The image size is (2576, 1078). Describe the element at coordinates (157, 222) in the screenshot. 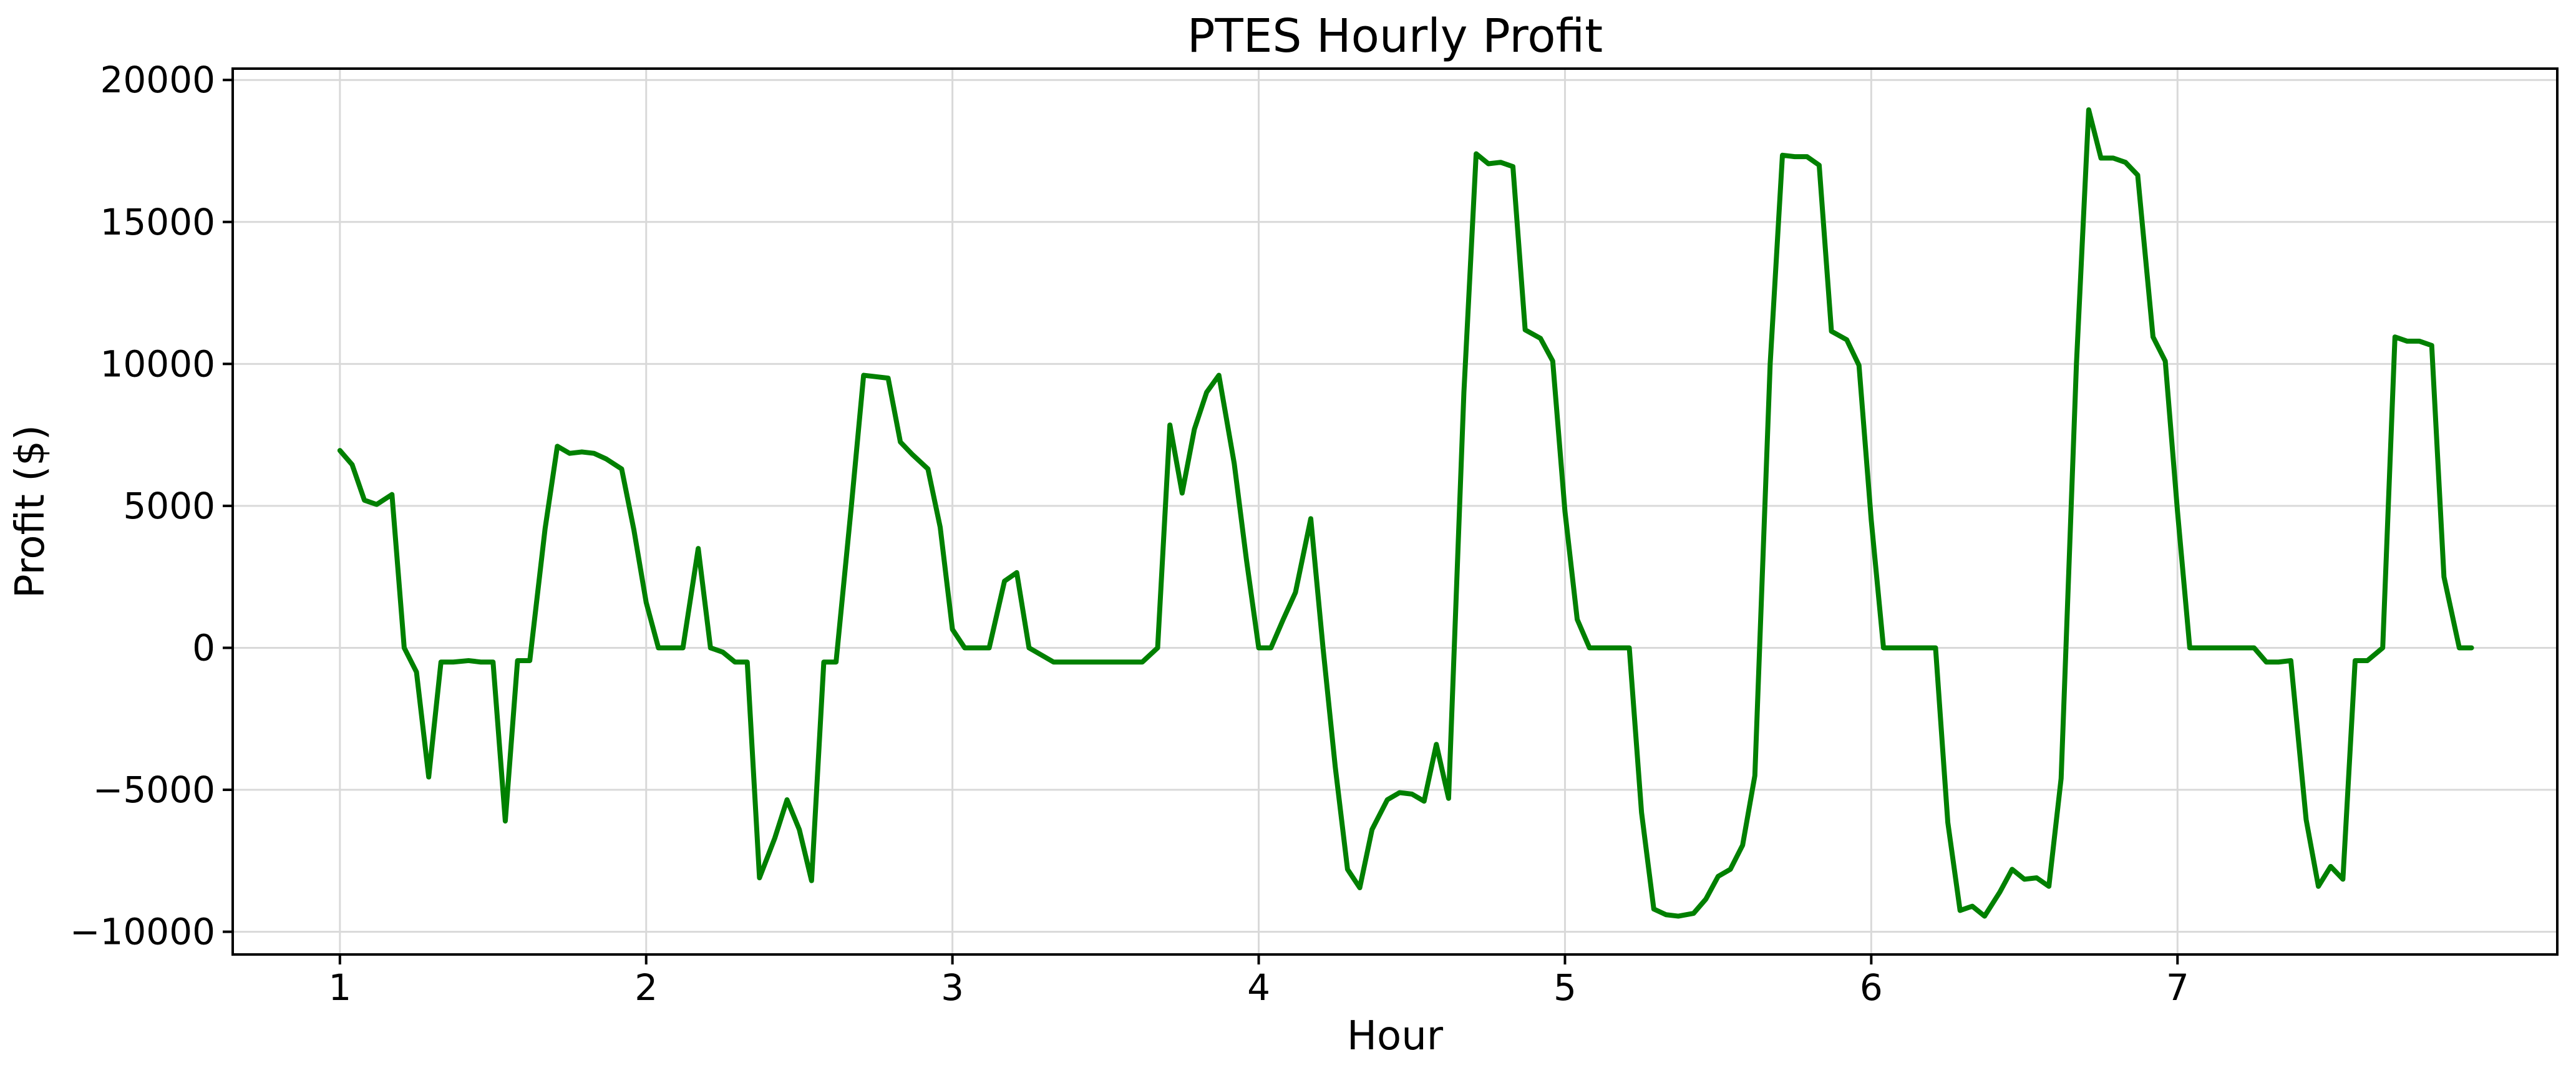

I see `y-tick-label: 15000` at that location.